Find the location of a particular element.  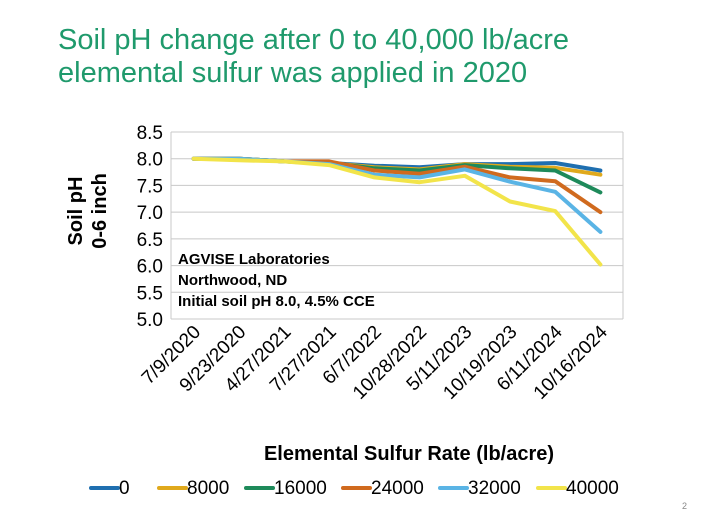

legend: 0 8000 16000 24000 32000 40000 is located at coordinates (354, 488).